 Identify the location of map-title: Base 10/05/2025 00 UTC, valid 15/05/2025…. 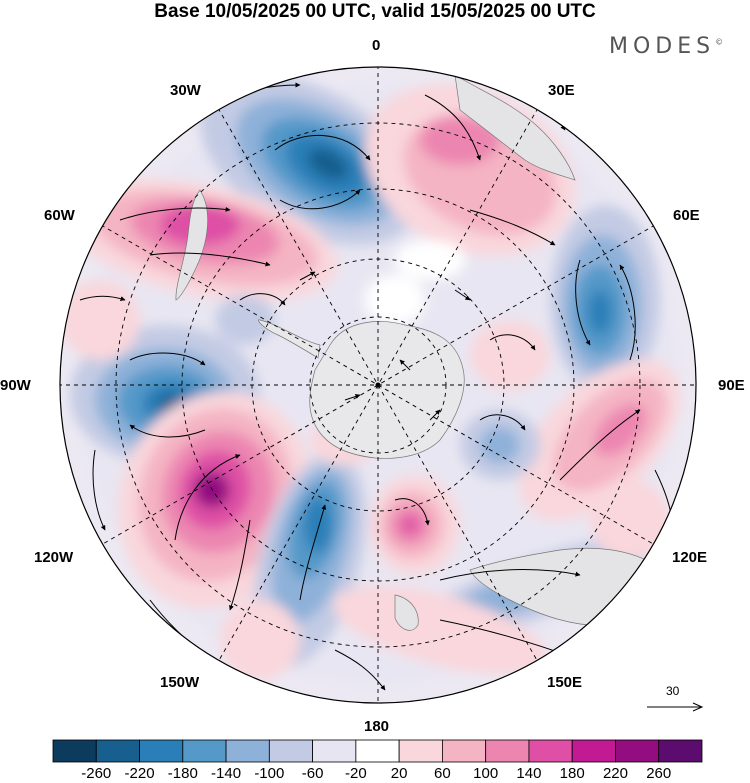
(375, 11).